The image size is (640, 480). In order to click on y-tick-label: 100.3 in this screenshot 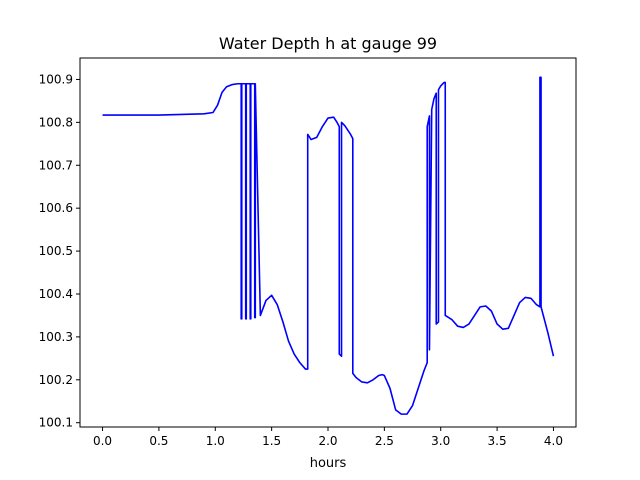, I will do `click(56, 337)`.